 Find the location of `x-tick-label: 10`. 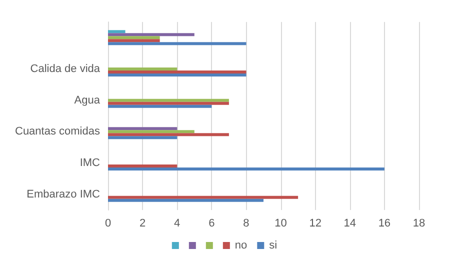

x-tick-label: 10 is located at coordinates (280, 224).